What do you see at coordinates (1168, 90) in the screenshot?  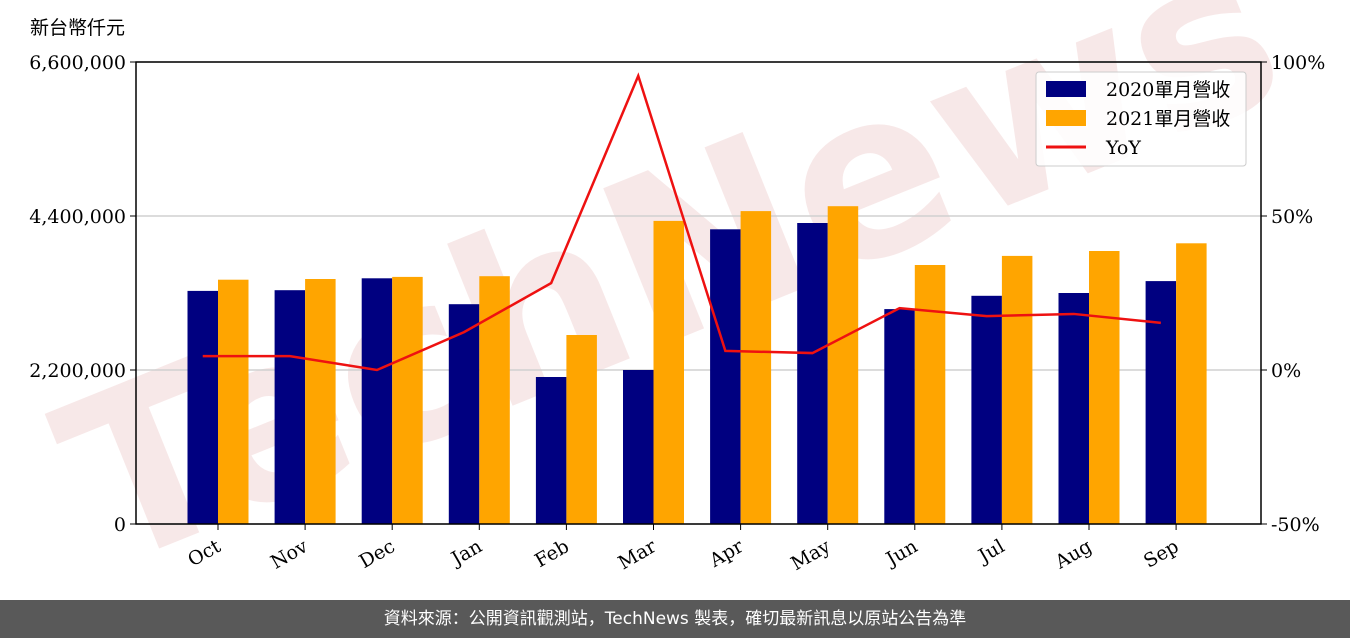 I see `legend-label: 2020單月營收` at bounding box center [1168, 90].